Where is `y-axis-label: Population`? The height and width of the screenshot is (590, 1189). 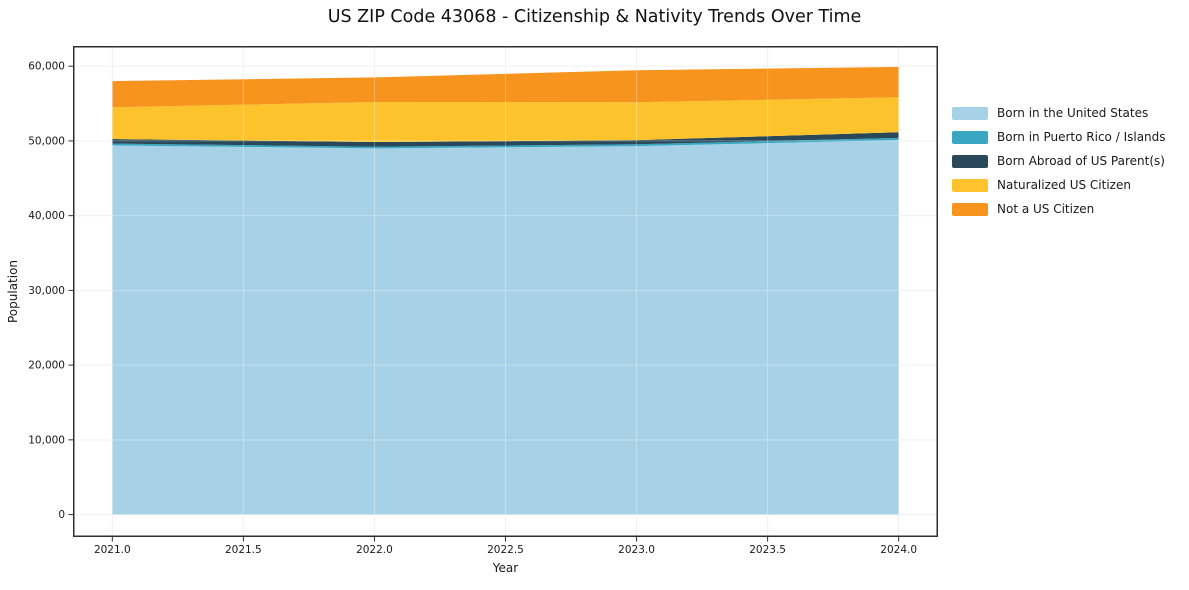
y-axis-label: Population is located at coordinates (13, 291).